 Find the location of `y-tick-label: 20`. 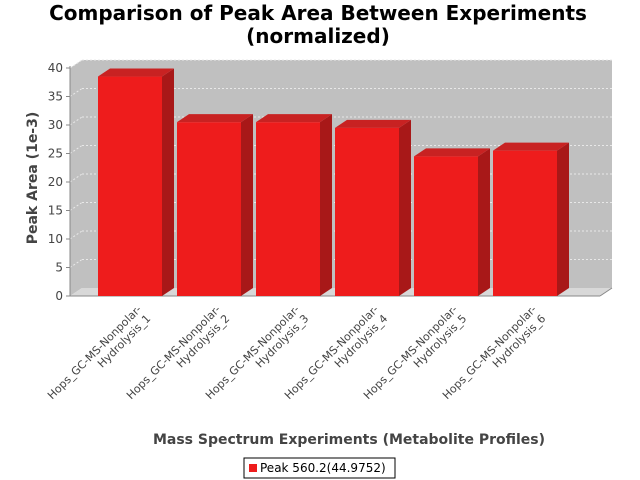

y-tick-label: 20 is located at coordinates (55, 182).